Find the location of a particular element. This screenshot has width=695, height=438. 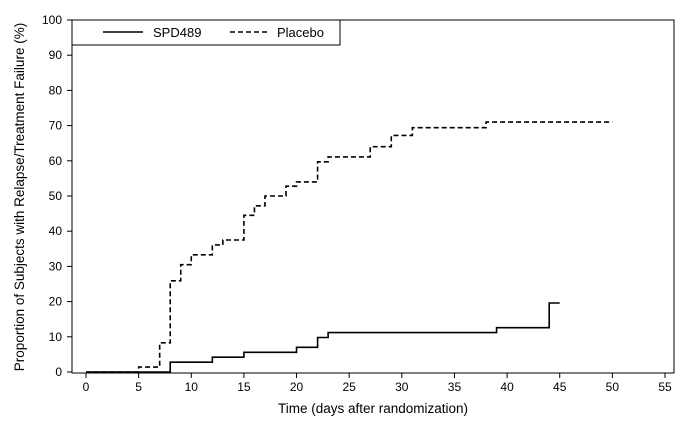

y-axis-ticks: 0 10 20 30 40 50 60 70 80 90 100 is located at coordinates (57, 196).